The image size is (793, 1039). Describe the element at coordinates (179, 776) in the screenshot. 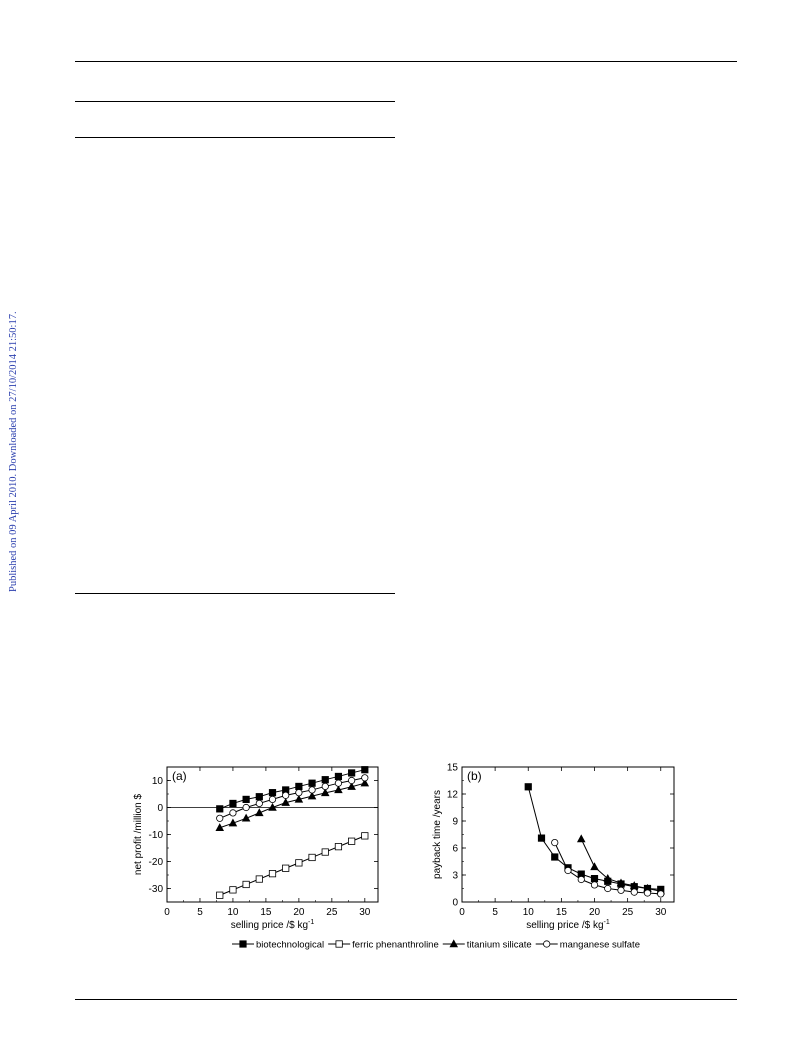

I see `panel-label: (a)` at that location.